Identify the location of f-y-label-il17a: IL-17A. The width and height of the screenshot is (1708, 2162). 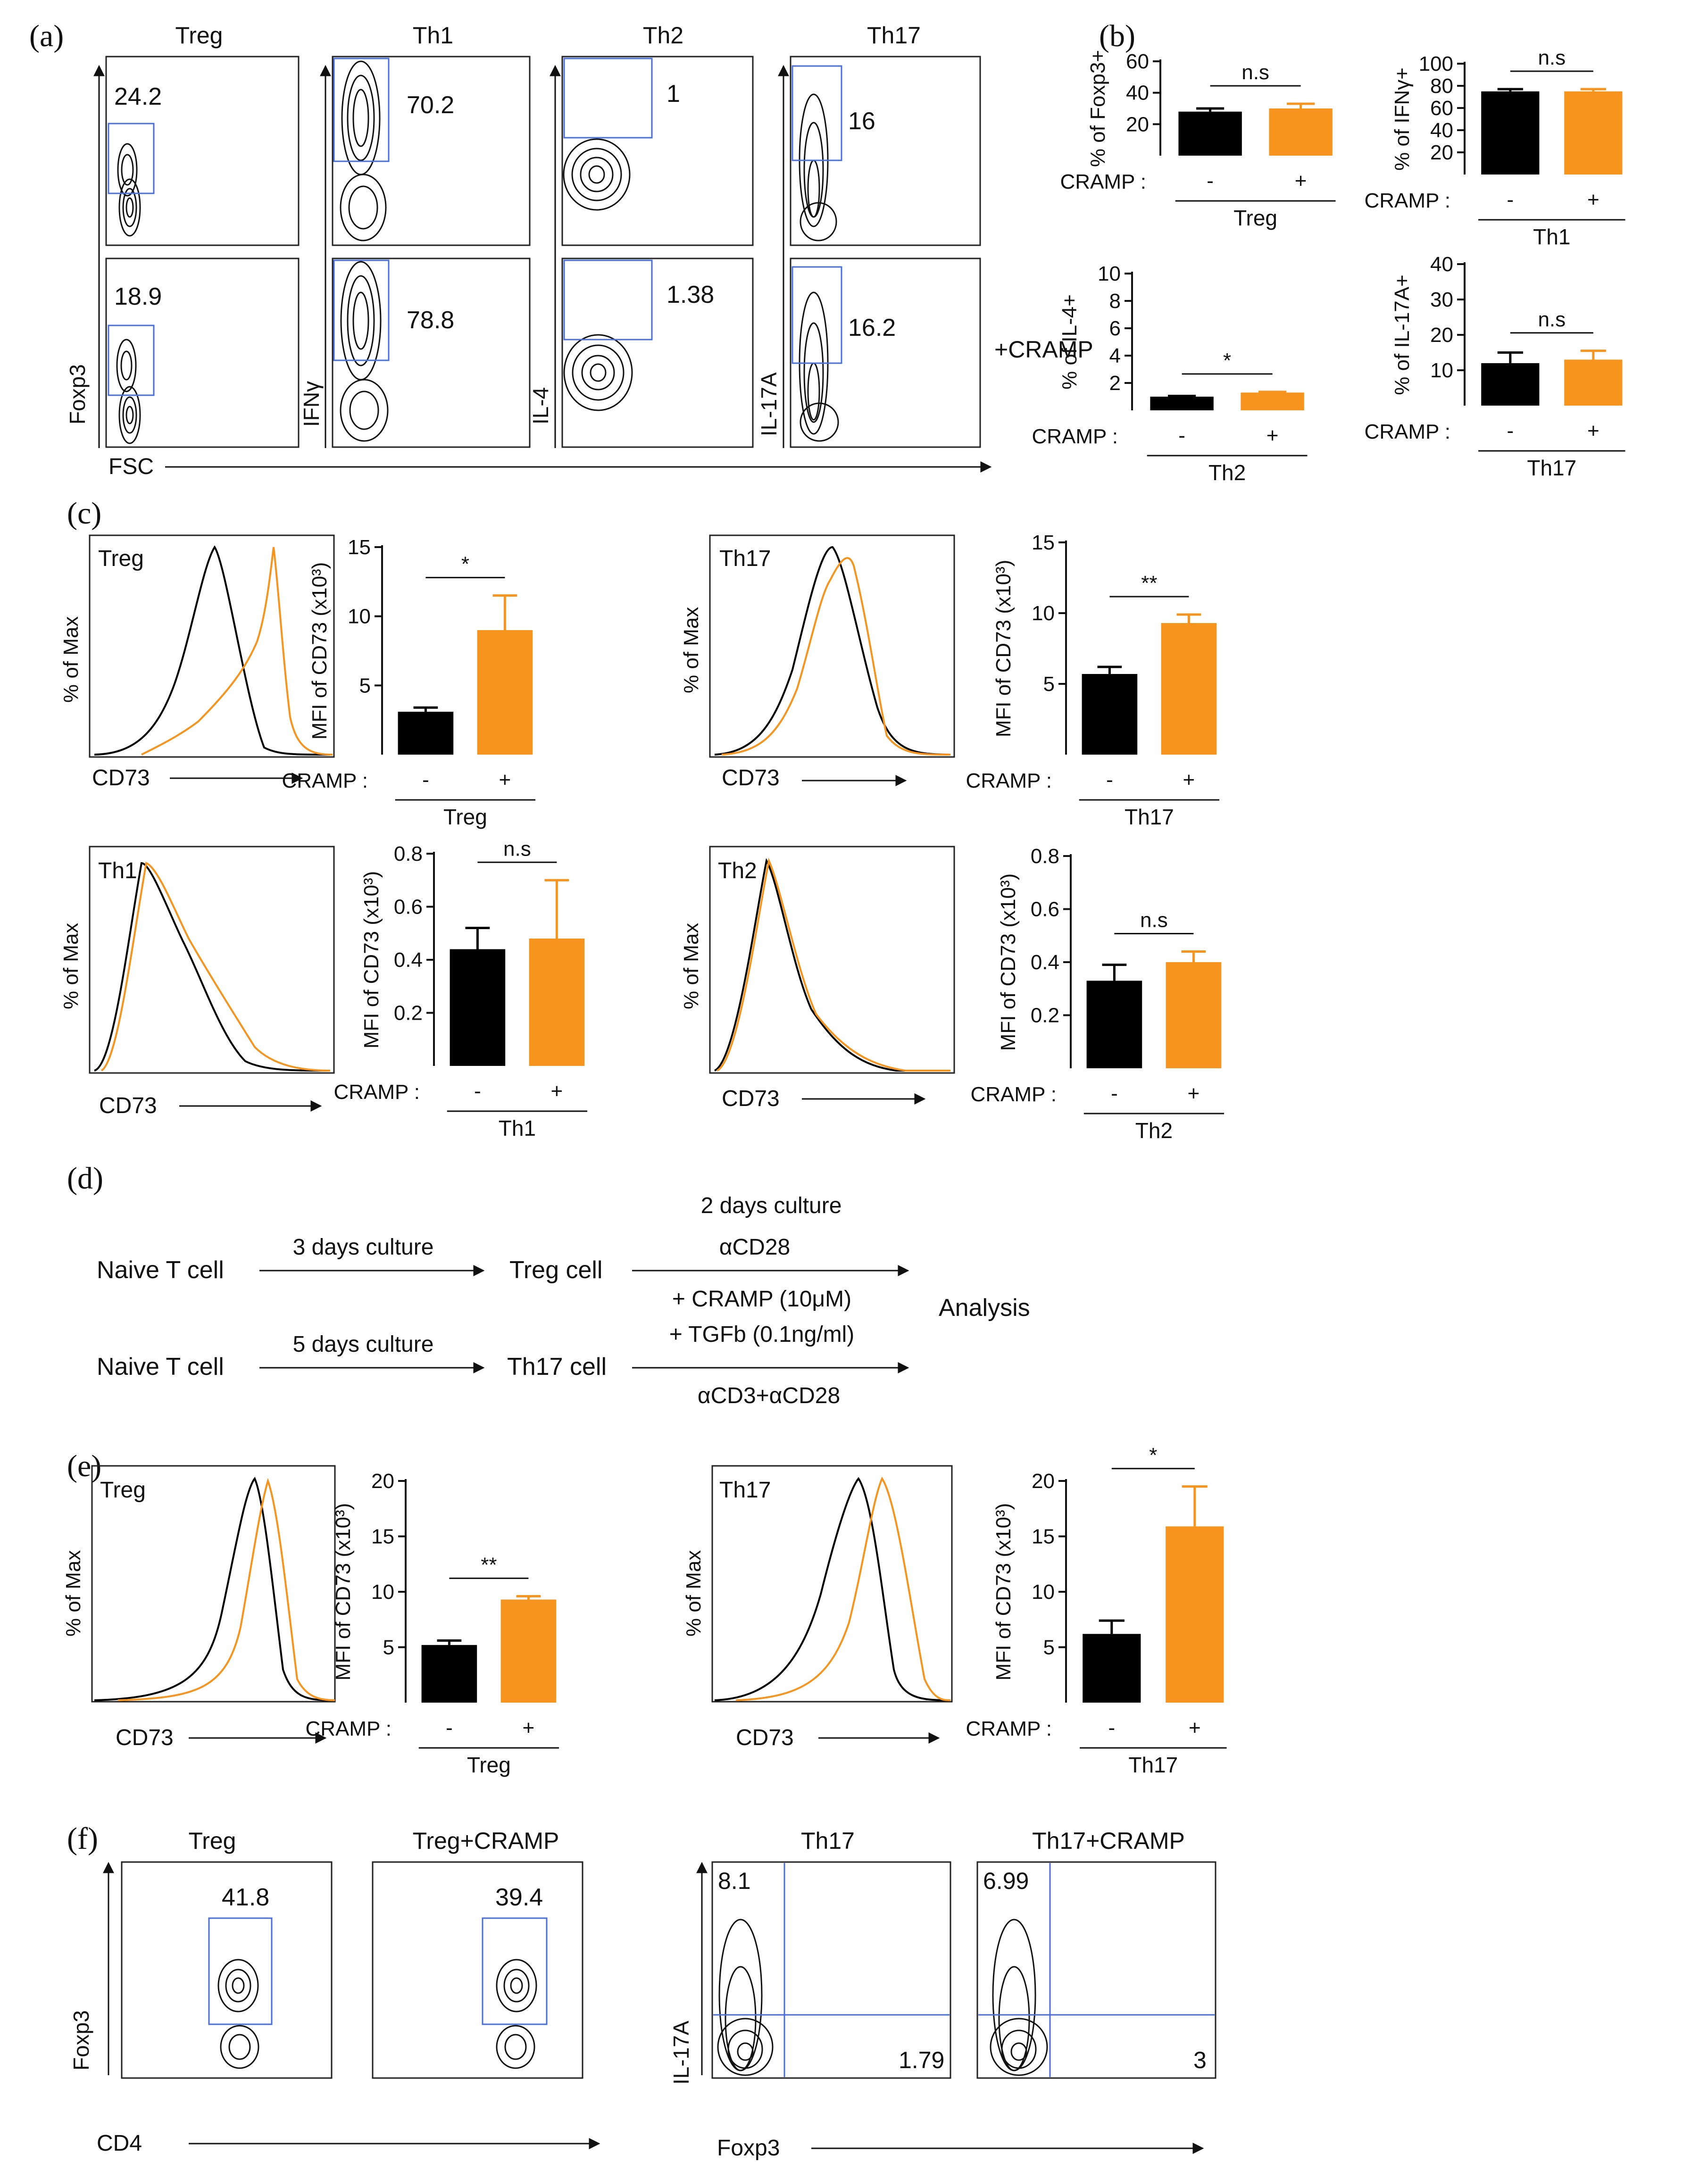
(681, 2053).